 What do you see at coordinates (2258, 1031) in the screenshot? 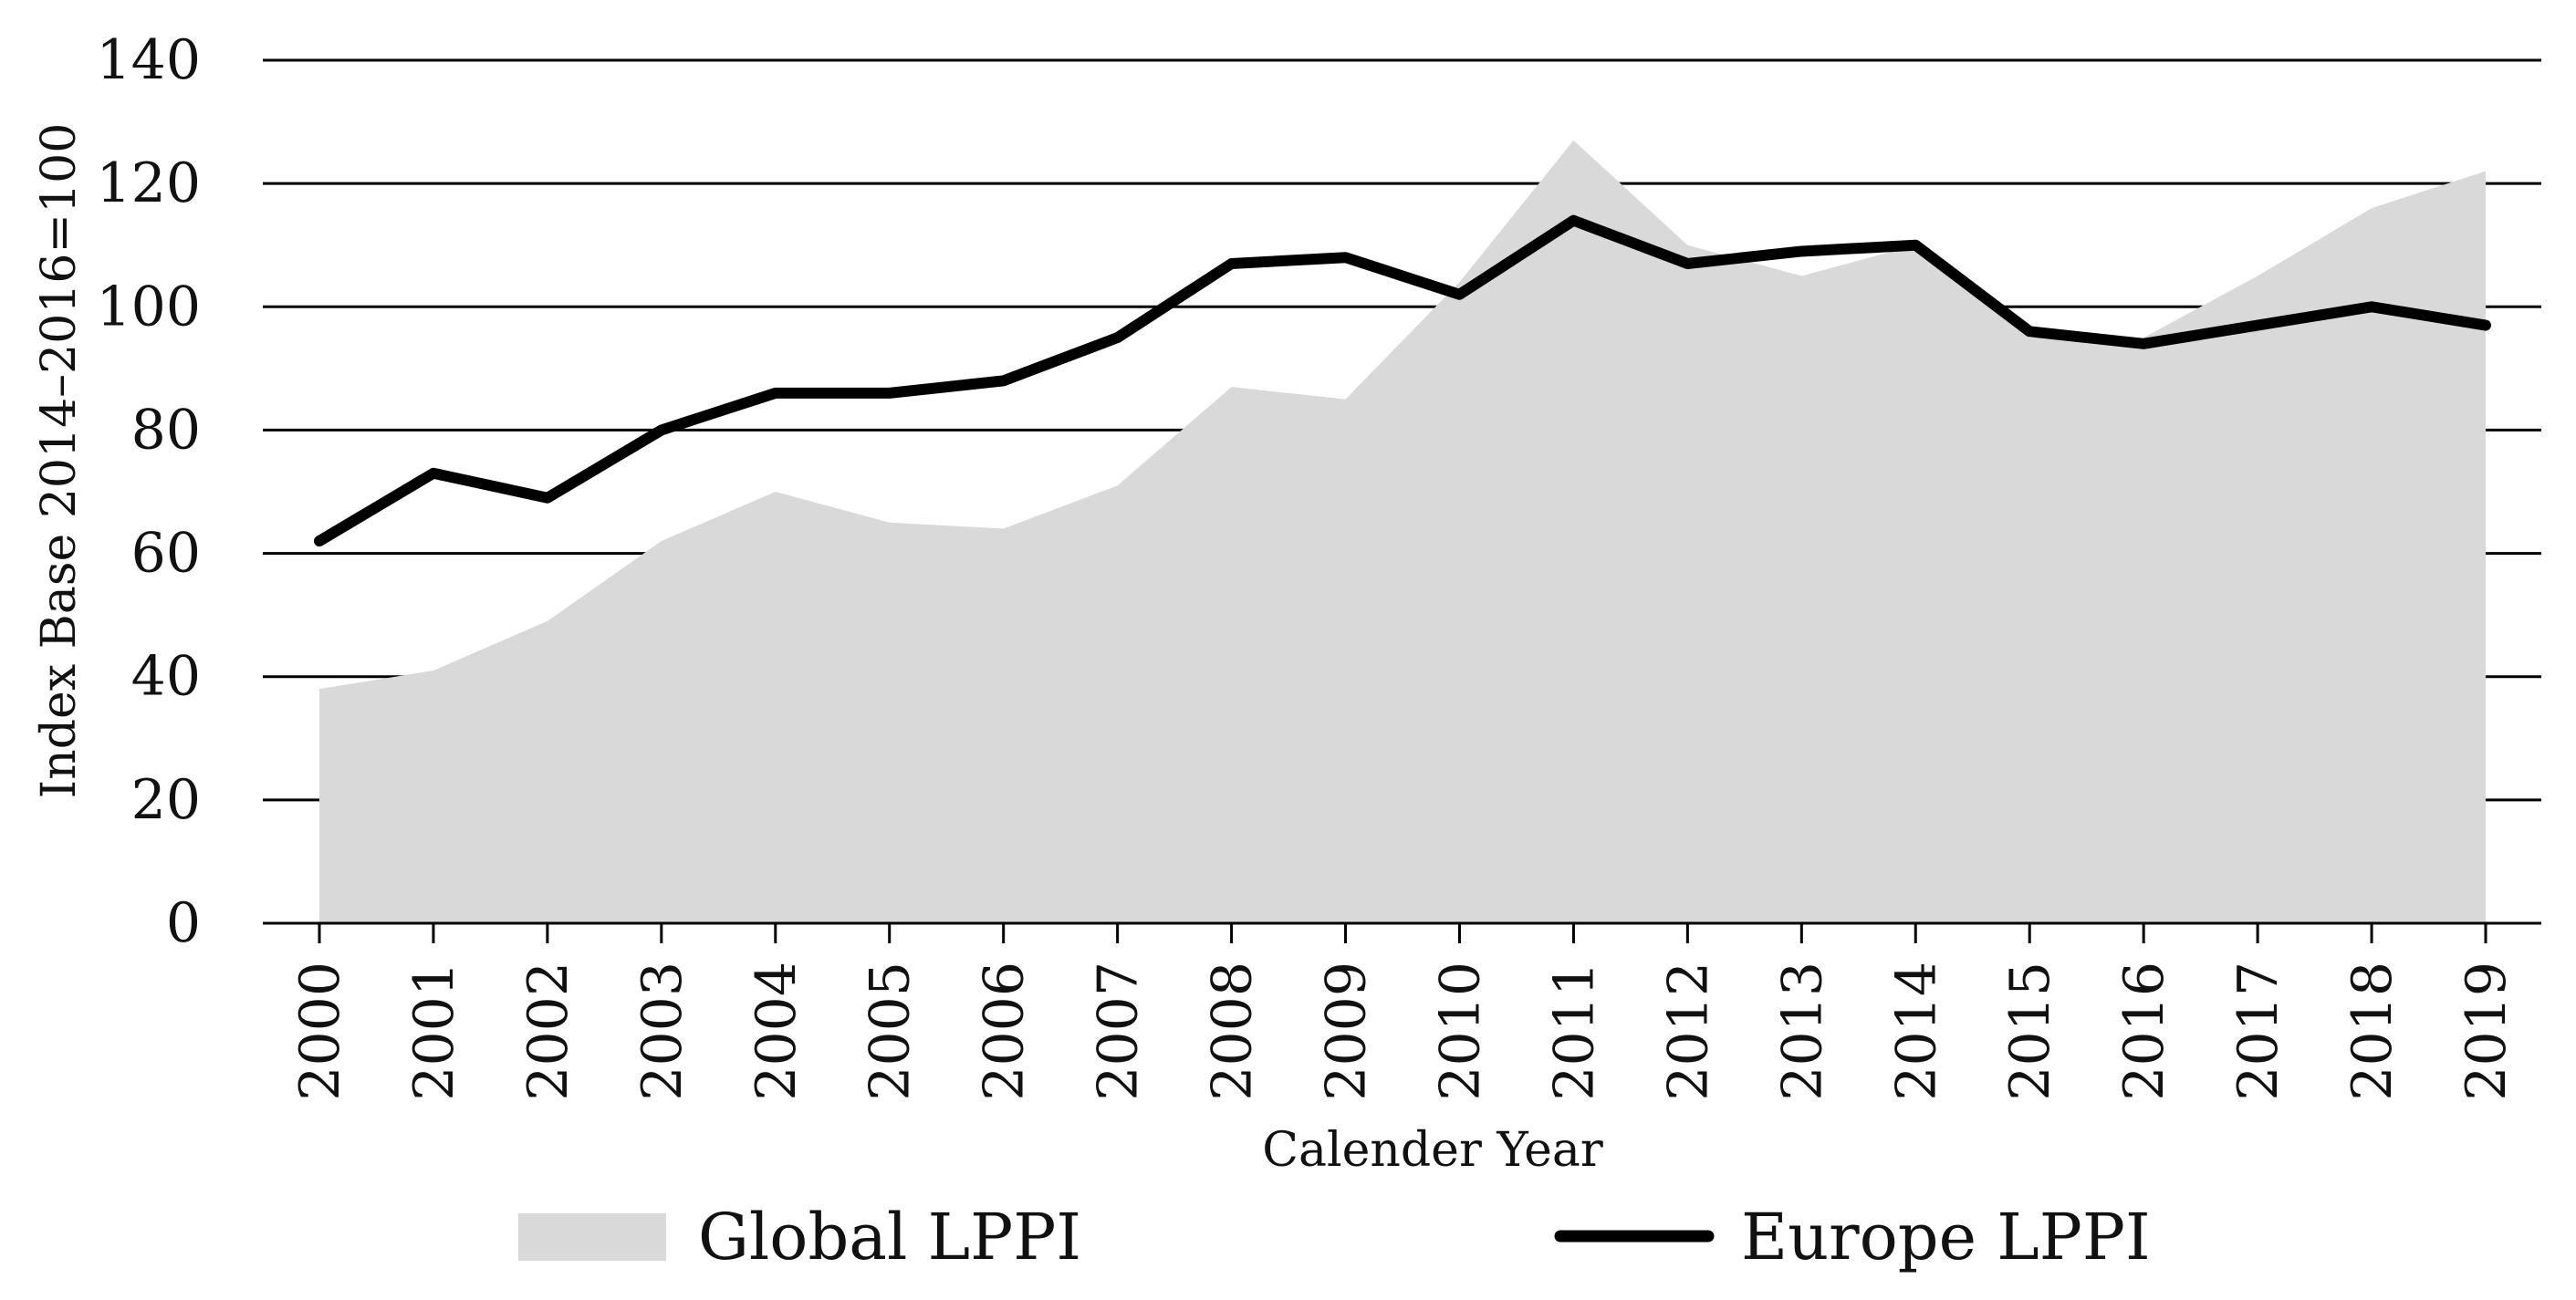
I see `x-tick-label: 2017` at bounding box center [2258, 1031].